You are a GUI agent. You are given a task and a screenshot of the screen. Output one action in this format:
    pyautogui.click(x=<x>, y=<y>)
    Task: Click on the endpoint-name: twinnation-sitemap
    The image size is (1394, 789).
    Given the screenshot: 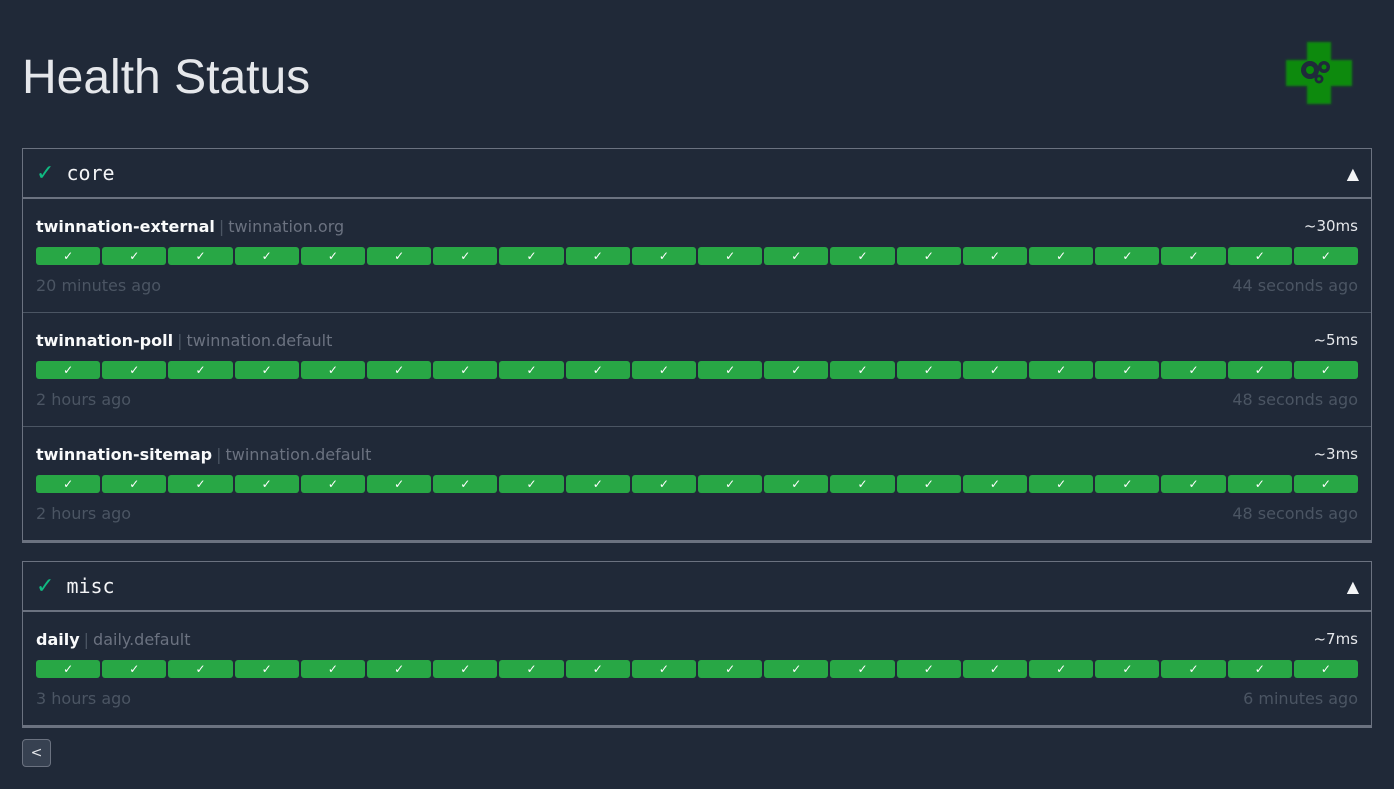 What is the action you would take?
    pyautogui.click(x=124, y=454)
    